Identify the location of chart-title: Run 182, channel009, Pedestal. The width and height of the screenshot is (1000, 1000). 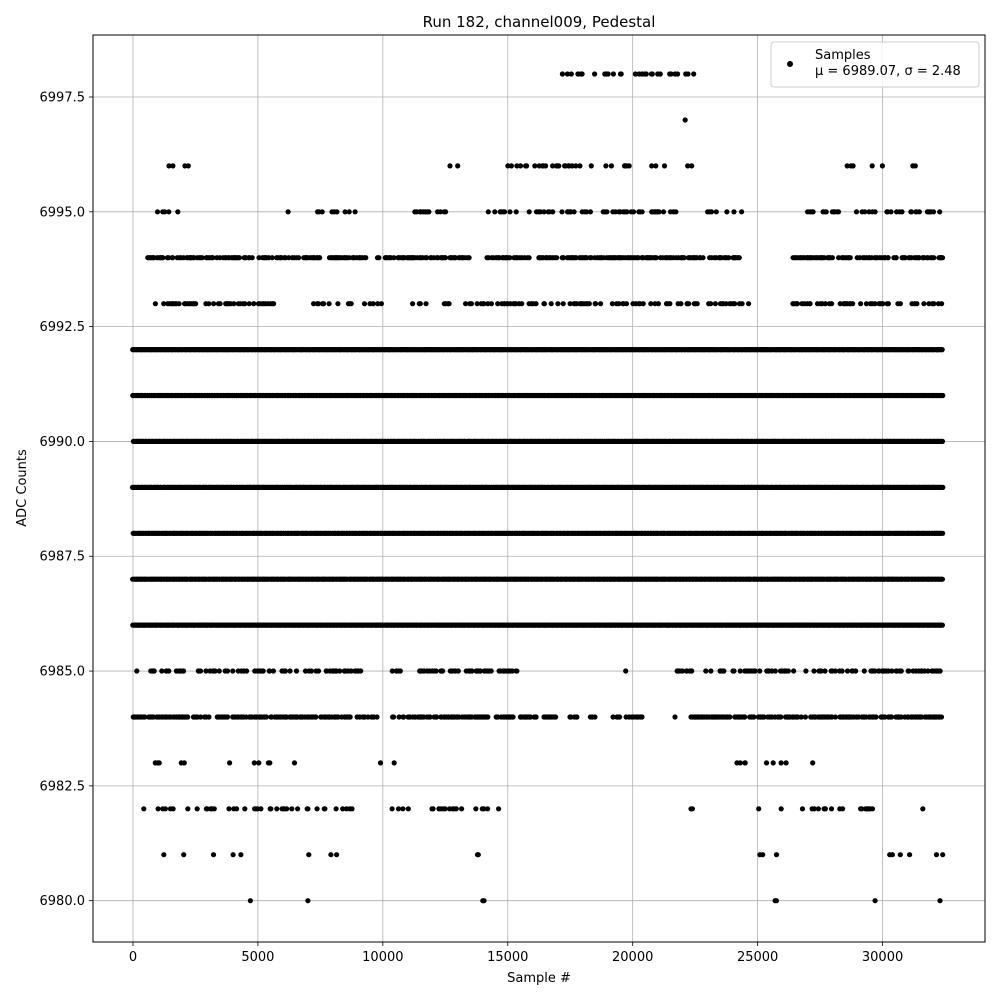
(539, 22).